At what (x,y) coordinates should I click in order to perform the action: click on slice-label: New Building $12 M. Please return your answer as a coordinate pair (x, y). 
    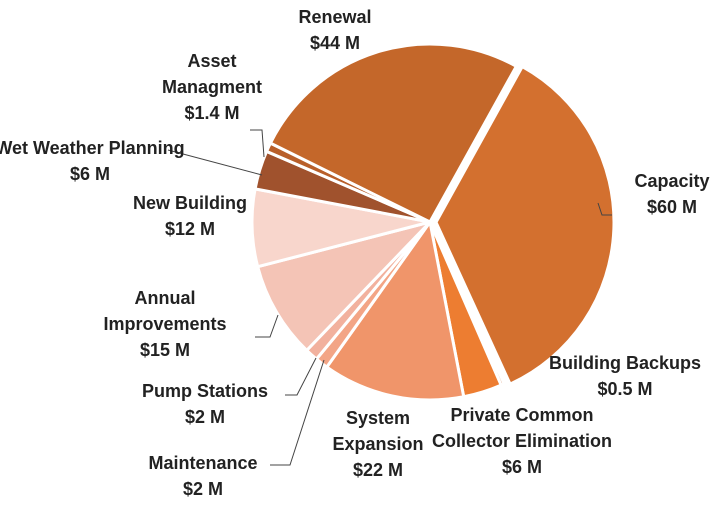
    Looking at the image, I should click on (190, 216).